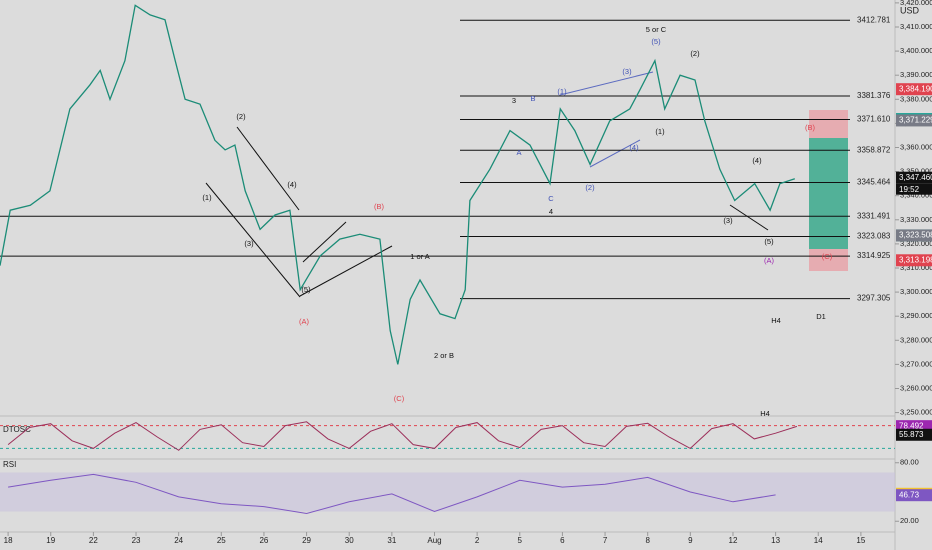 The width and height of the screenshot is (932, 550). I want to click on value-badge-label: 46.73, so click(909, 494).